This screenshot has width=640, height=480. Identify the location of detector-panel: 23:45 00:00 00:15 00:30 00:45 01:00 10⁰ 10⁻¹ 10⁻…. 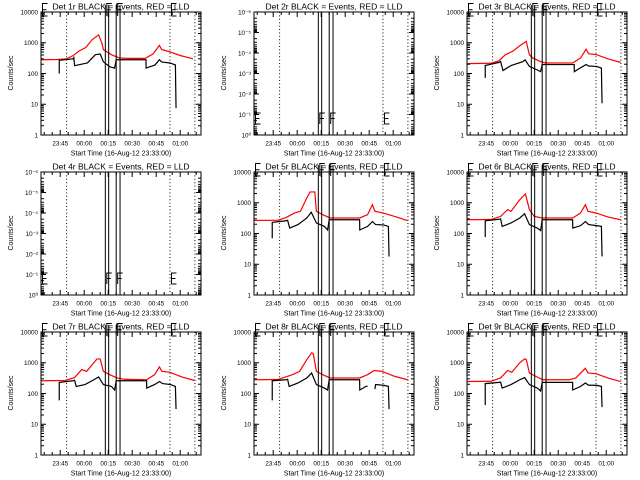
(105, 240).